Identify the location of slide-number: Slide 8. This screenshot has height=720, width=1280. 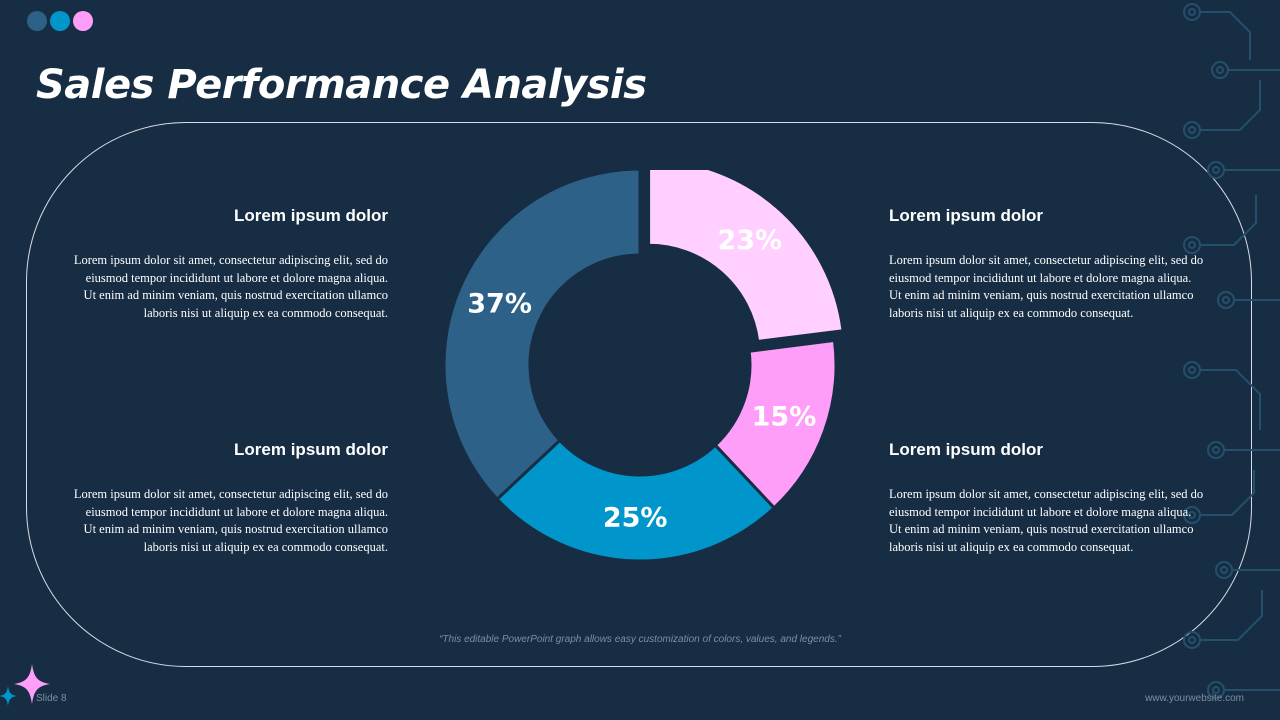
(51, 698).